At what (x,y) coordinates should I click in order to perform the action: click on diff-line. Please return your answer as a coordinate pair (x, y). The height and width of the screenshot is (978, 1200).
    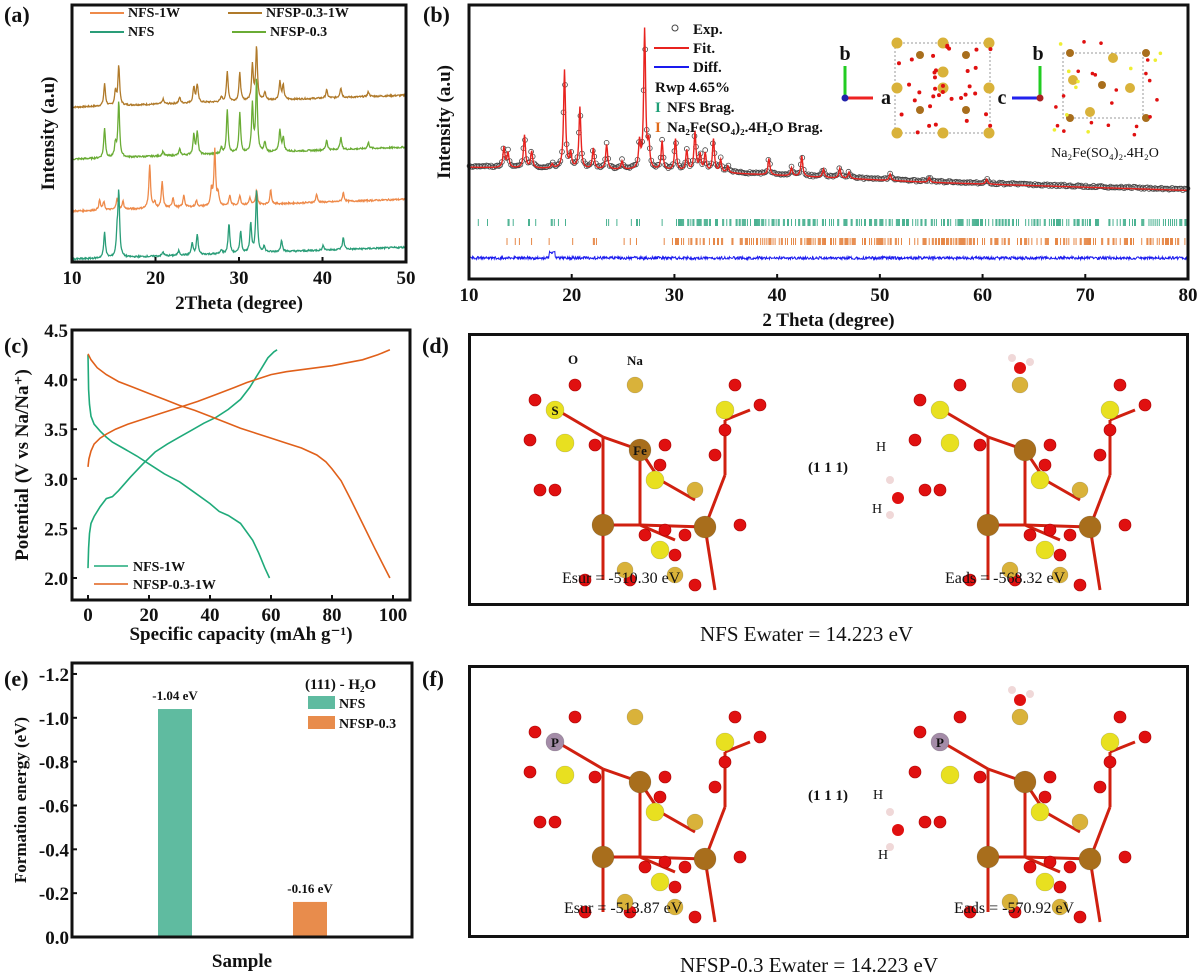
    Looking at the image, I should click on (828, 256).